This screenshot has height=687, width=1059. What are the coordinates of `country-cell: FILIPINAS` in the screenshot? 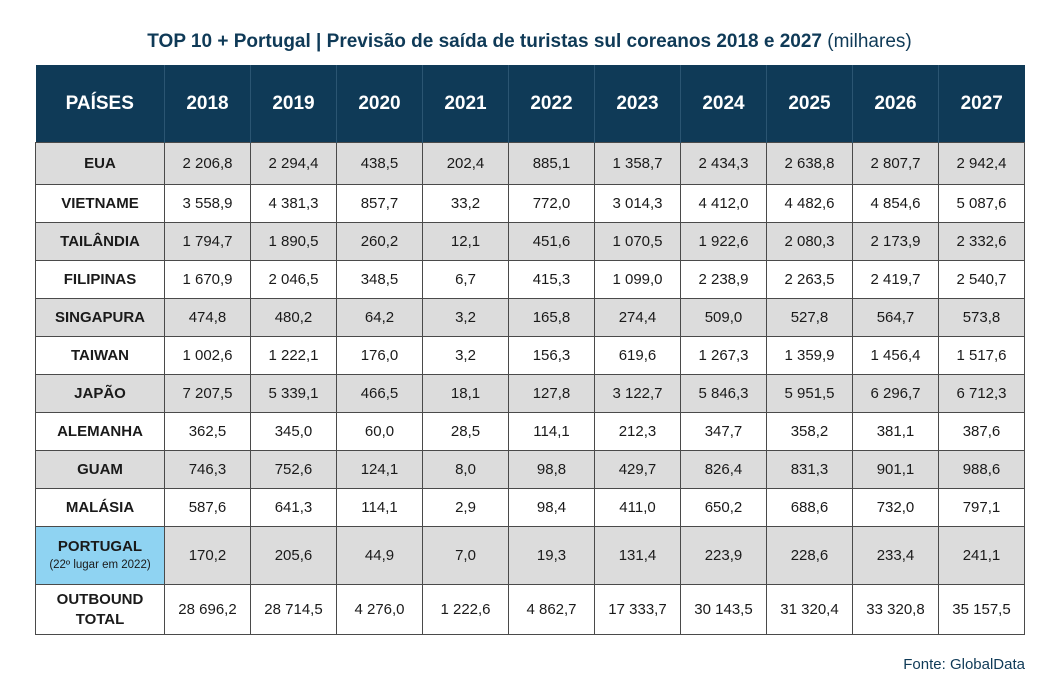 It's located at (100, 279).